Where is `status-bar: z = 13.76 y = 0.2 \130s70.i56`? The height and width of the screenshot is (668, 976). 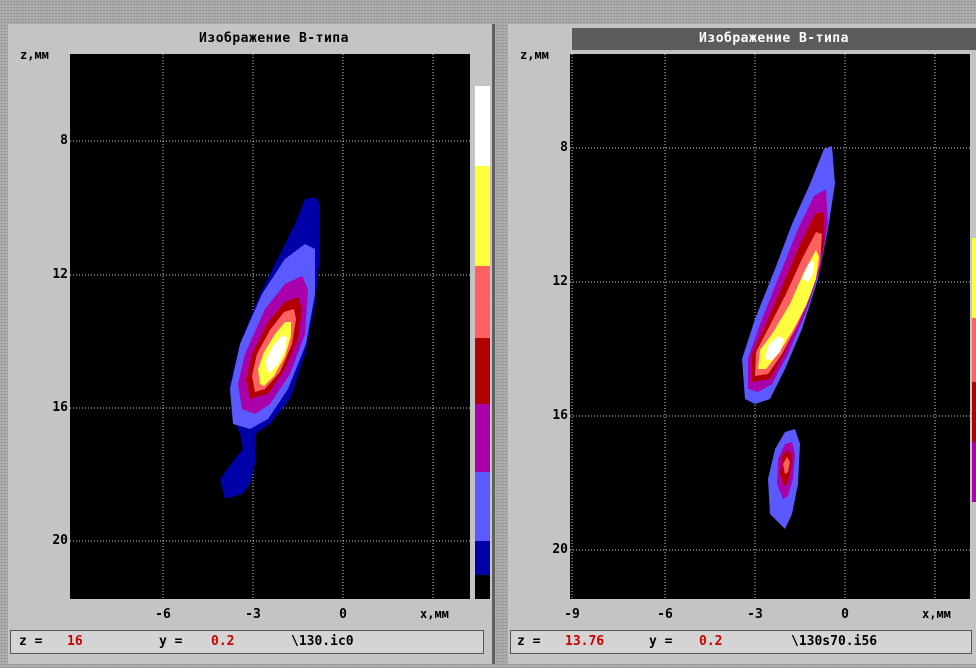 status-bar: z = 13.76 y = 0.2 \130s70.i56 is located at coordinates (741, 642).